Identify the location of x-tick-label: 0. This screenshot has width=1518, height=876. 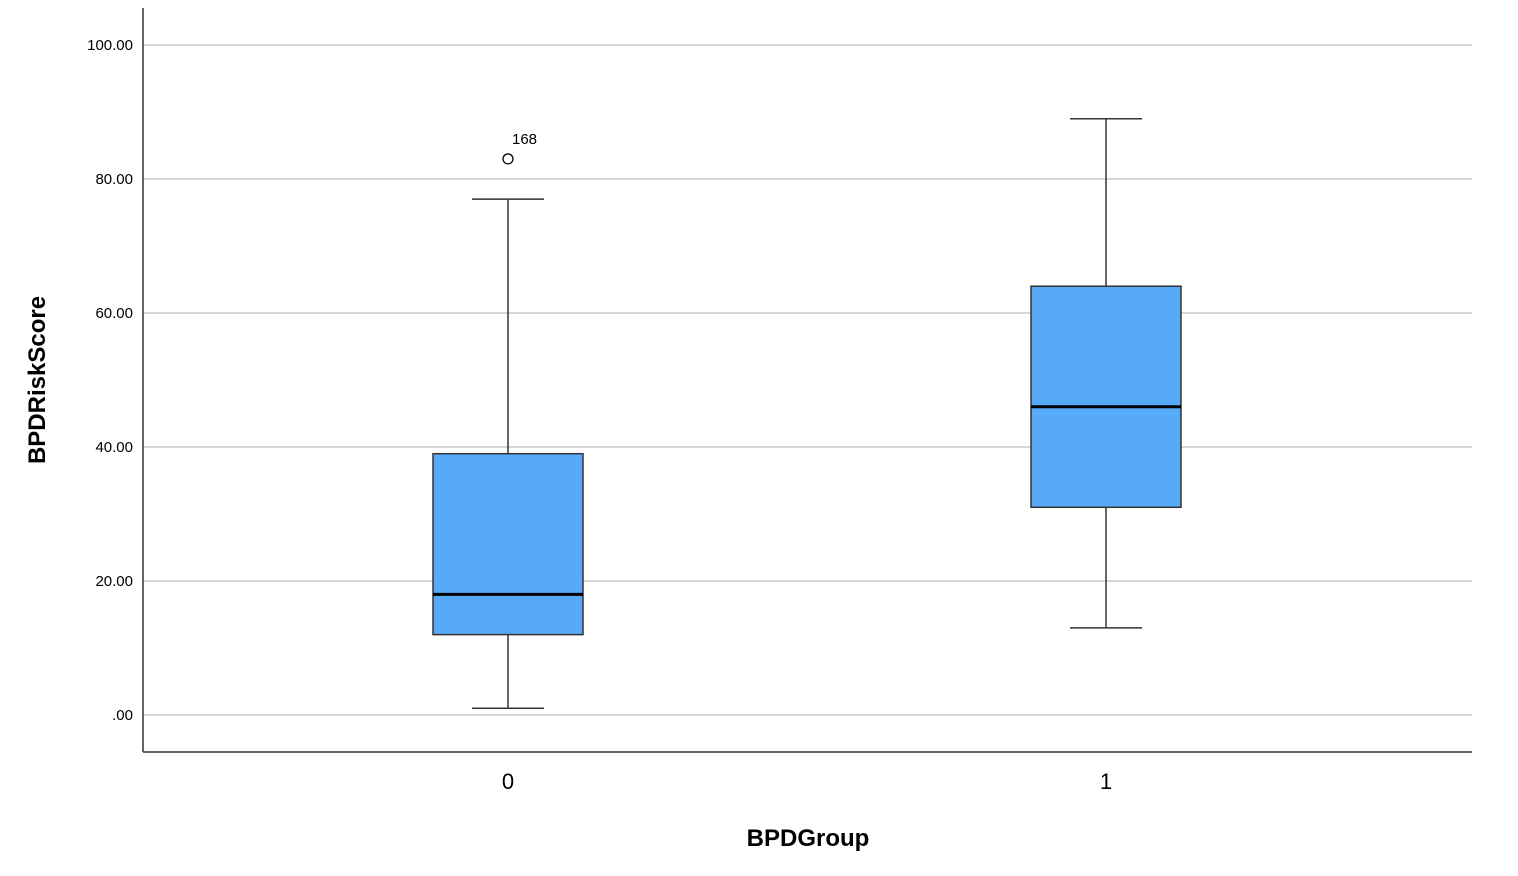
(508, 781).